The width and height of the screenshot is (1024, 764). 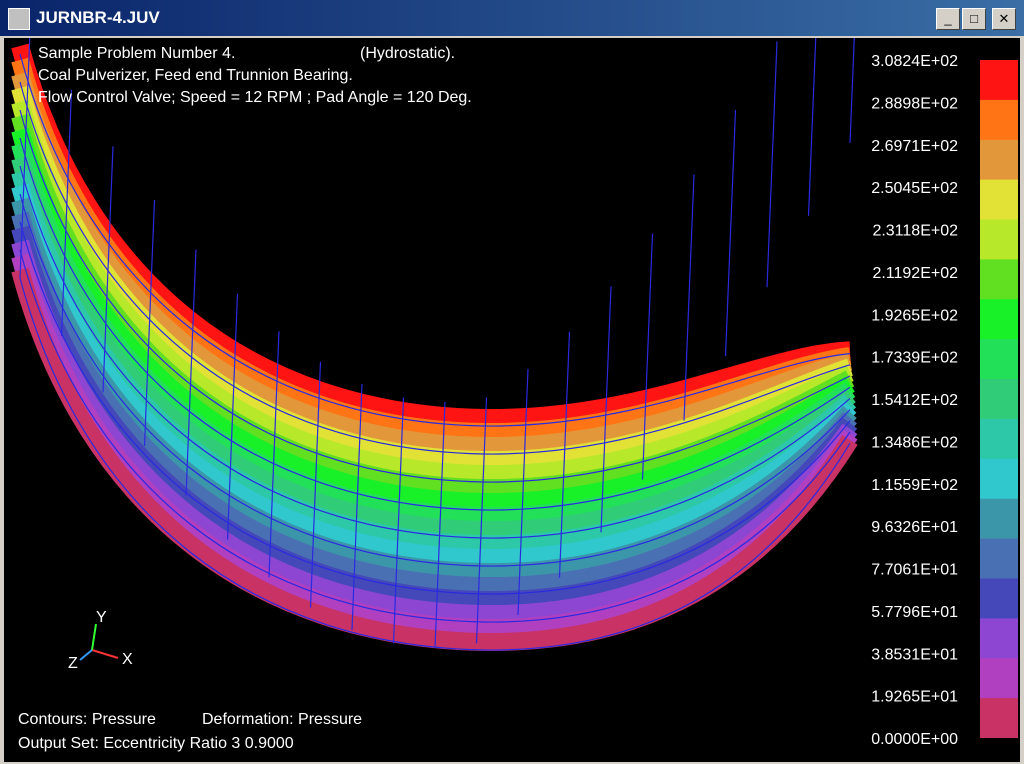 I want to click on x-label: X, so click(x=127, y=659).